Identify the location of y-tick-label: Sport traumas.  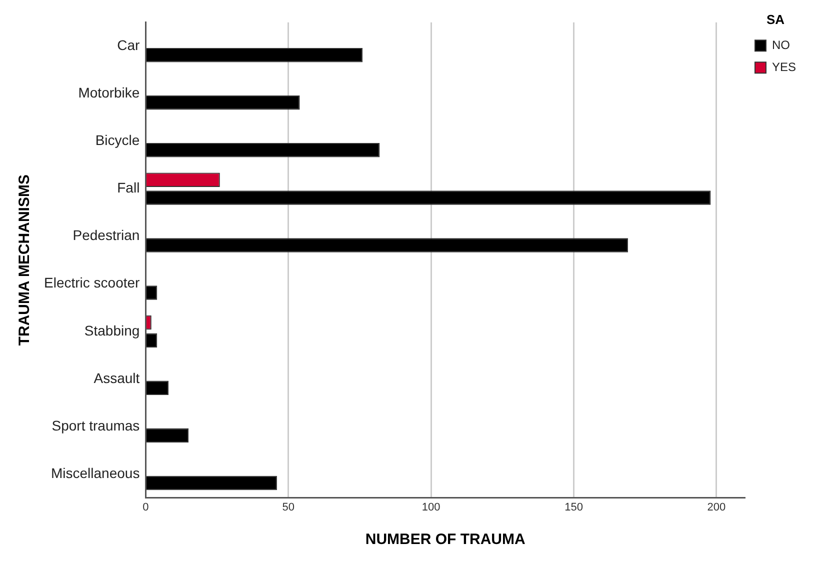
(96, 425).